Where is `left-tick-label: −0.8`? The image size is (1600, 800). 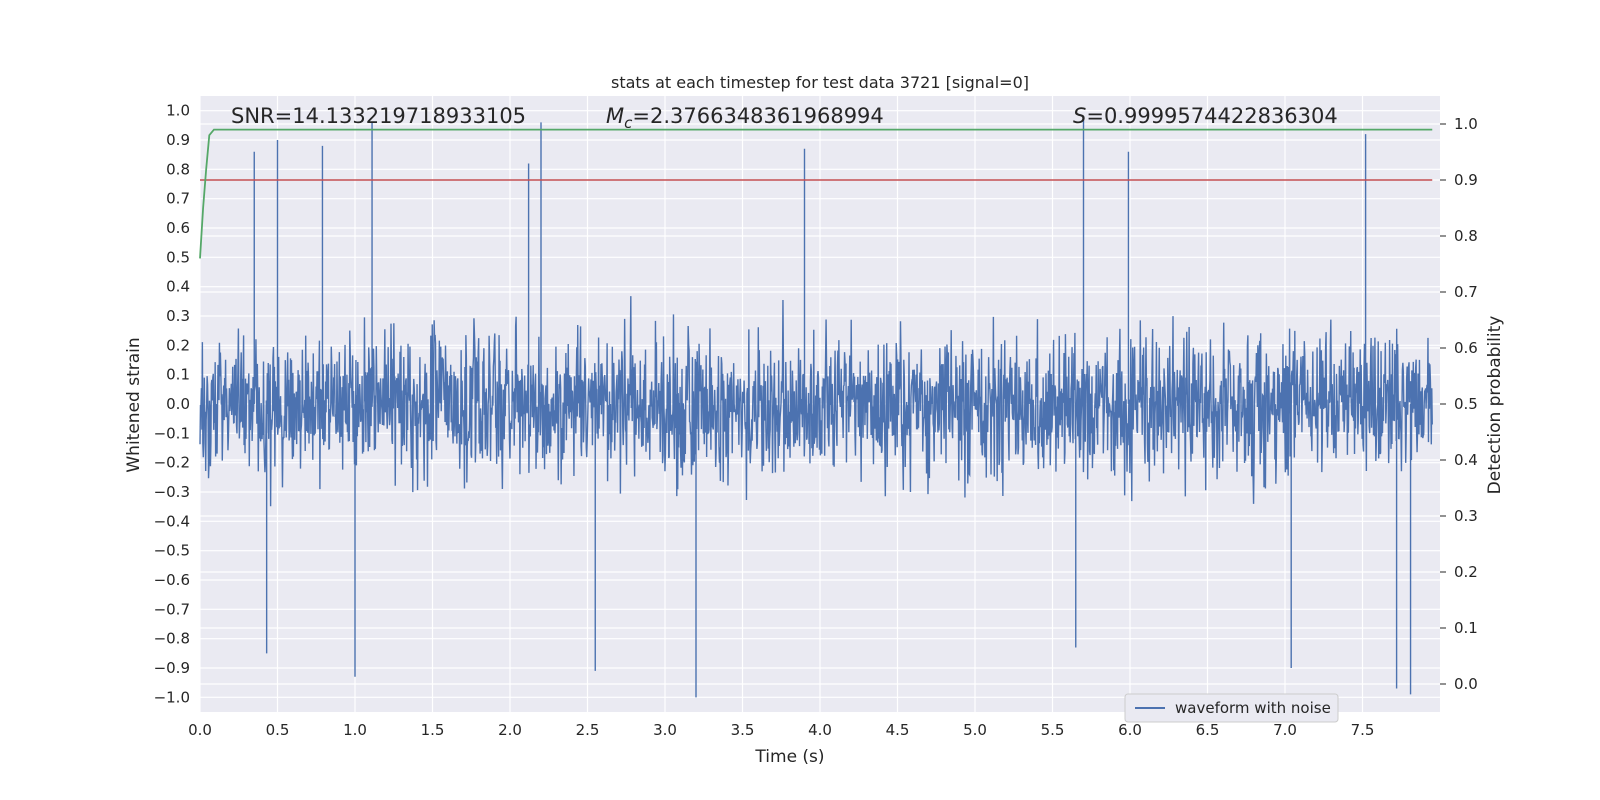 left-tick-label: −0.8 is located at coordinates (172, 639).